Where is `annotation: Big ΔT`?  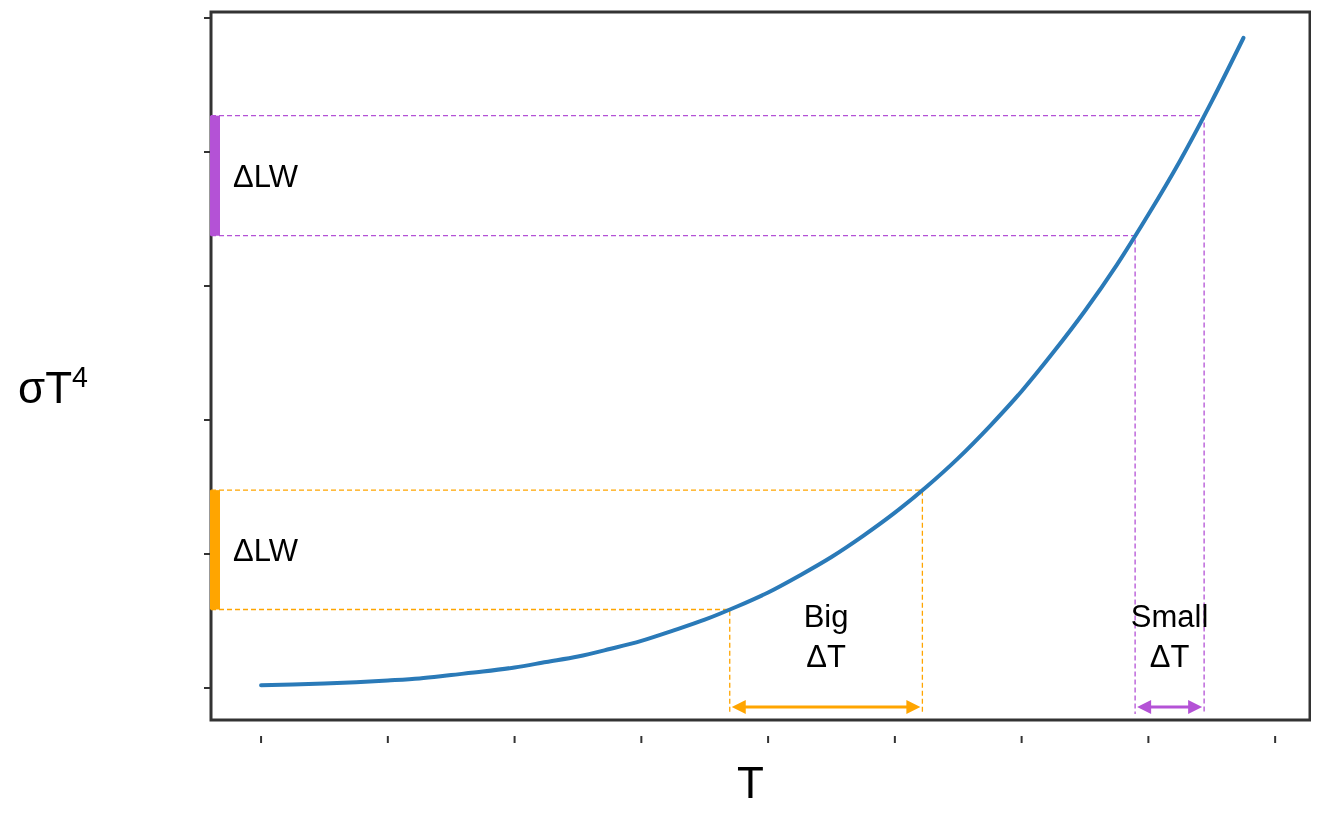
annotation: Big ΔT is located at coordinates (826, 636).